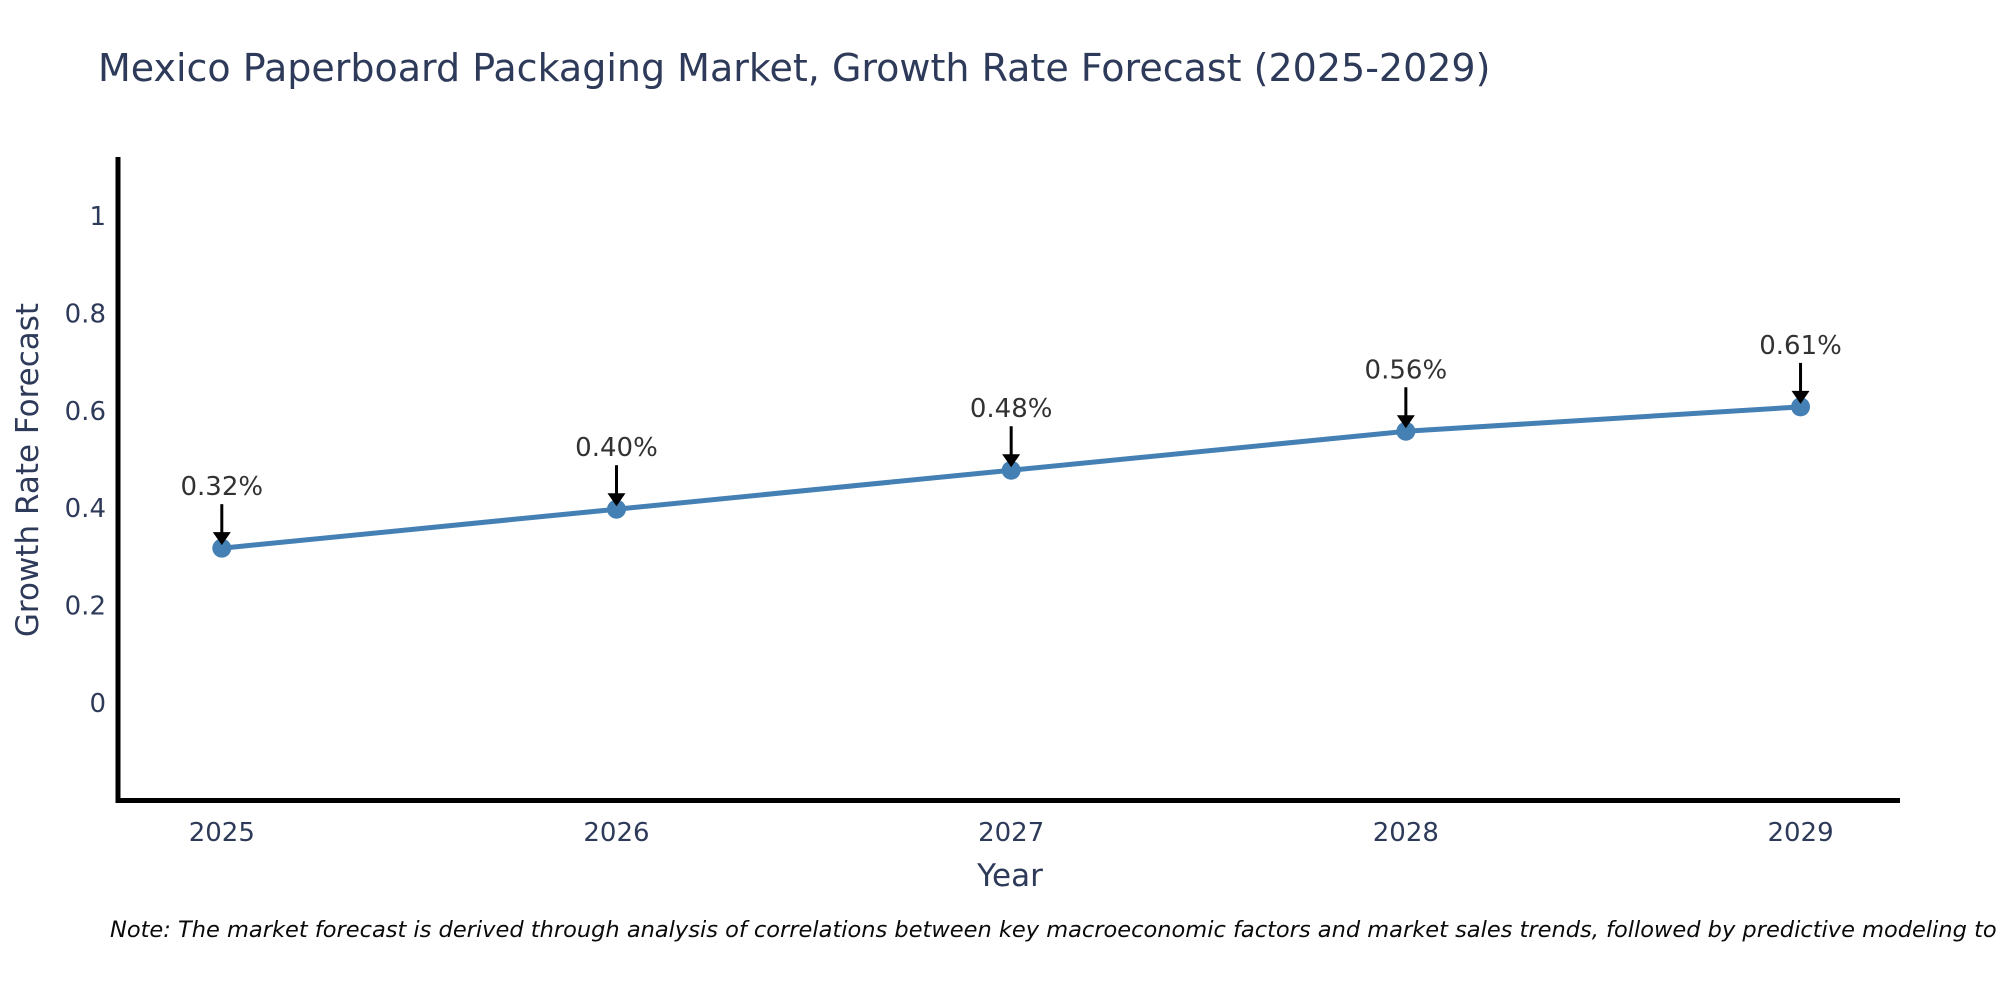  What do you see at coordinates (616, 448) in the screenshot?
I see `annotation-label: 0.40%` at bounding box center [616, 448].